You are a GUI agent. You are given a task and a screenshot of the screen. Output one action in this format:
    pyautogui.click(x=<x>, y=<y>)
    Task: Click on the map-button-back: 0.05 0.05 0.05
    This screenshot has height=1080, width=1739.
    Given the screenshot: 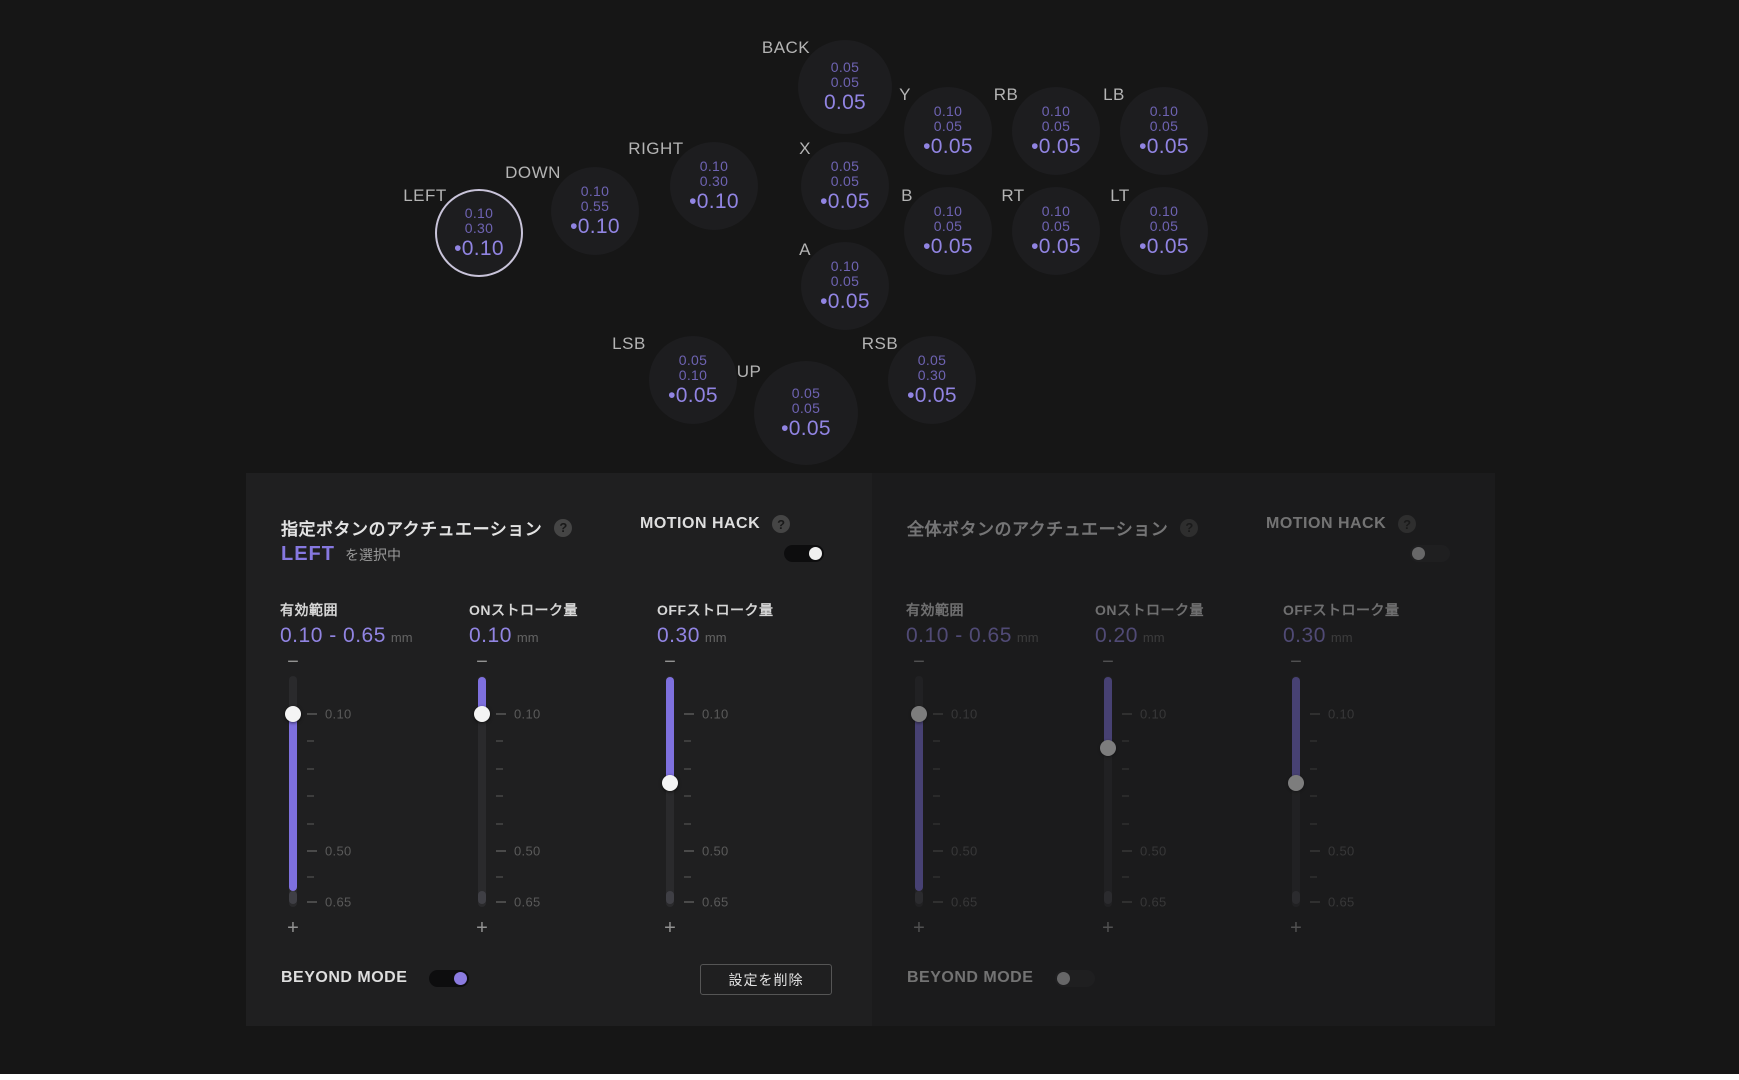 What is the action you would take?
    pyautogui.click(x=845, y=87)
    